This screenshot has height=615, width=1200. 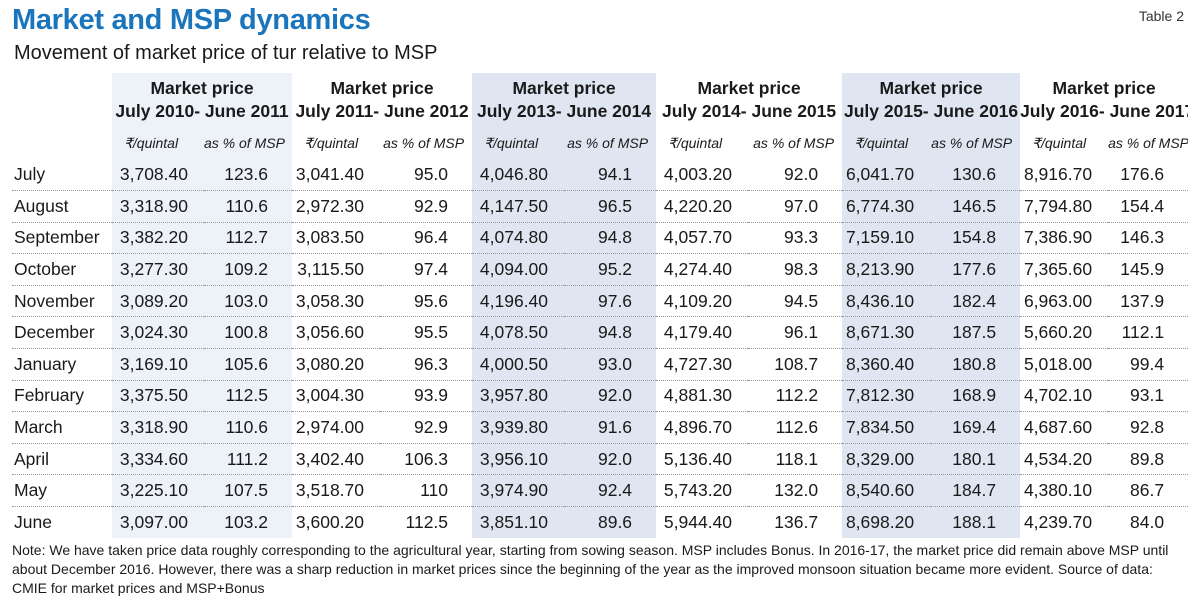 I want to click on pct-of-msp-cell: 176.6, so click(x=1148, y=175).